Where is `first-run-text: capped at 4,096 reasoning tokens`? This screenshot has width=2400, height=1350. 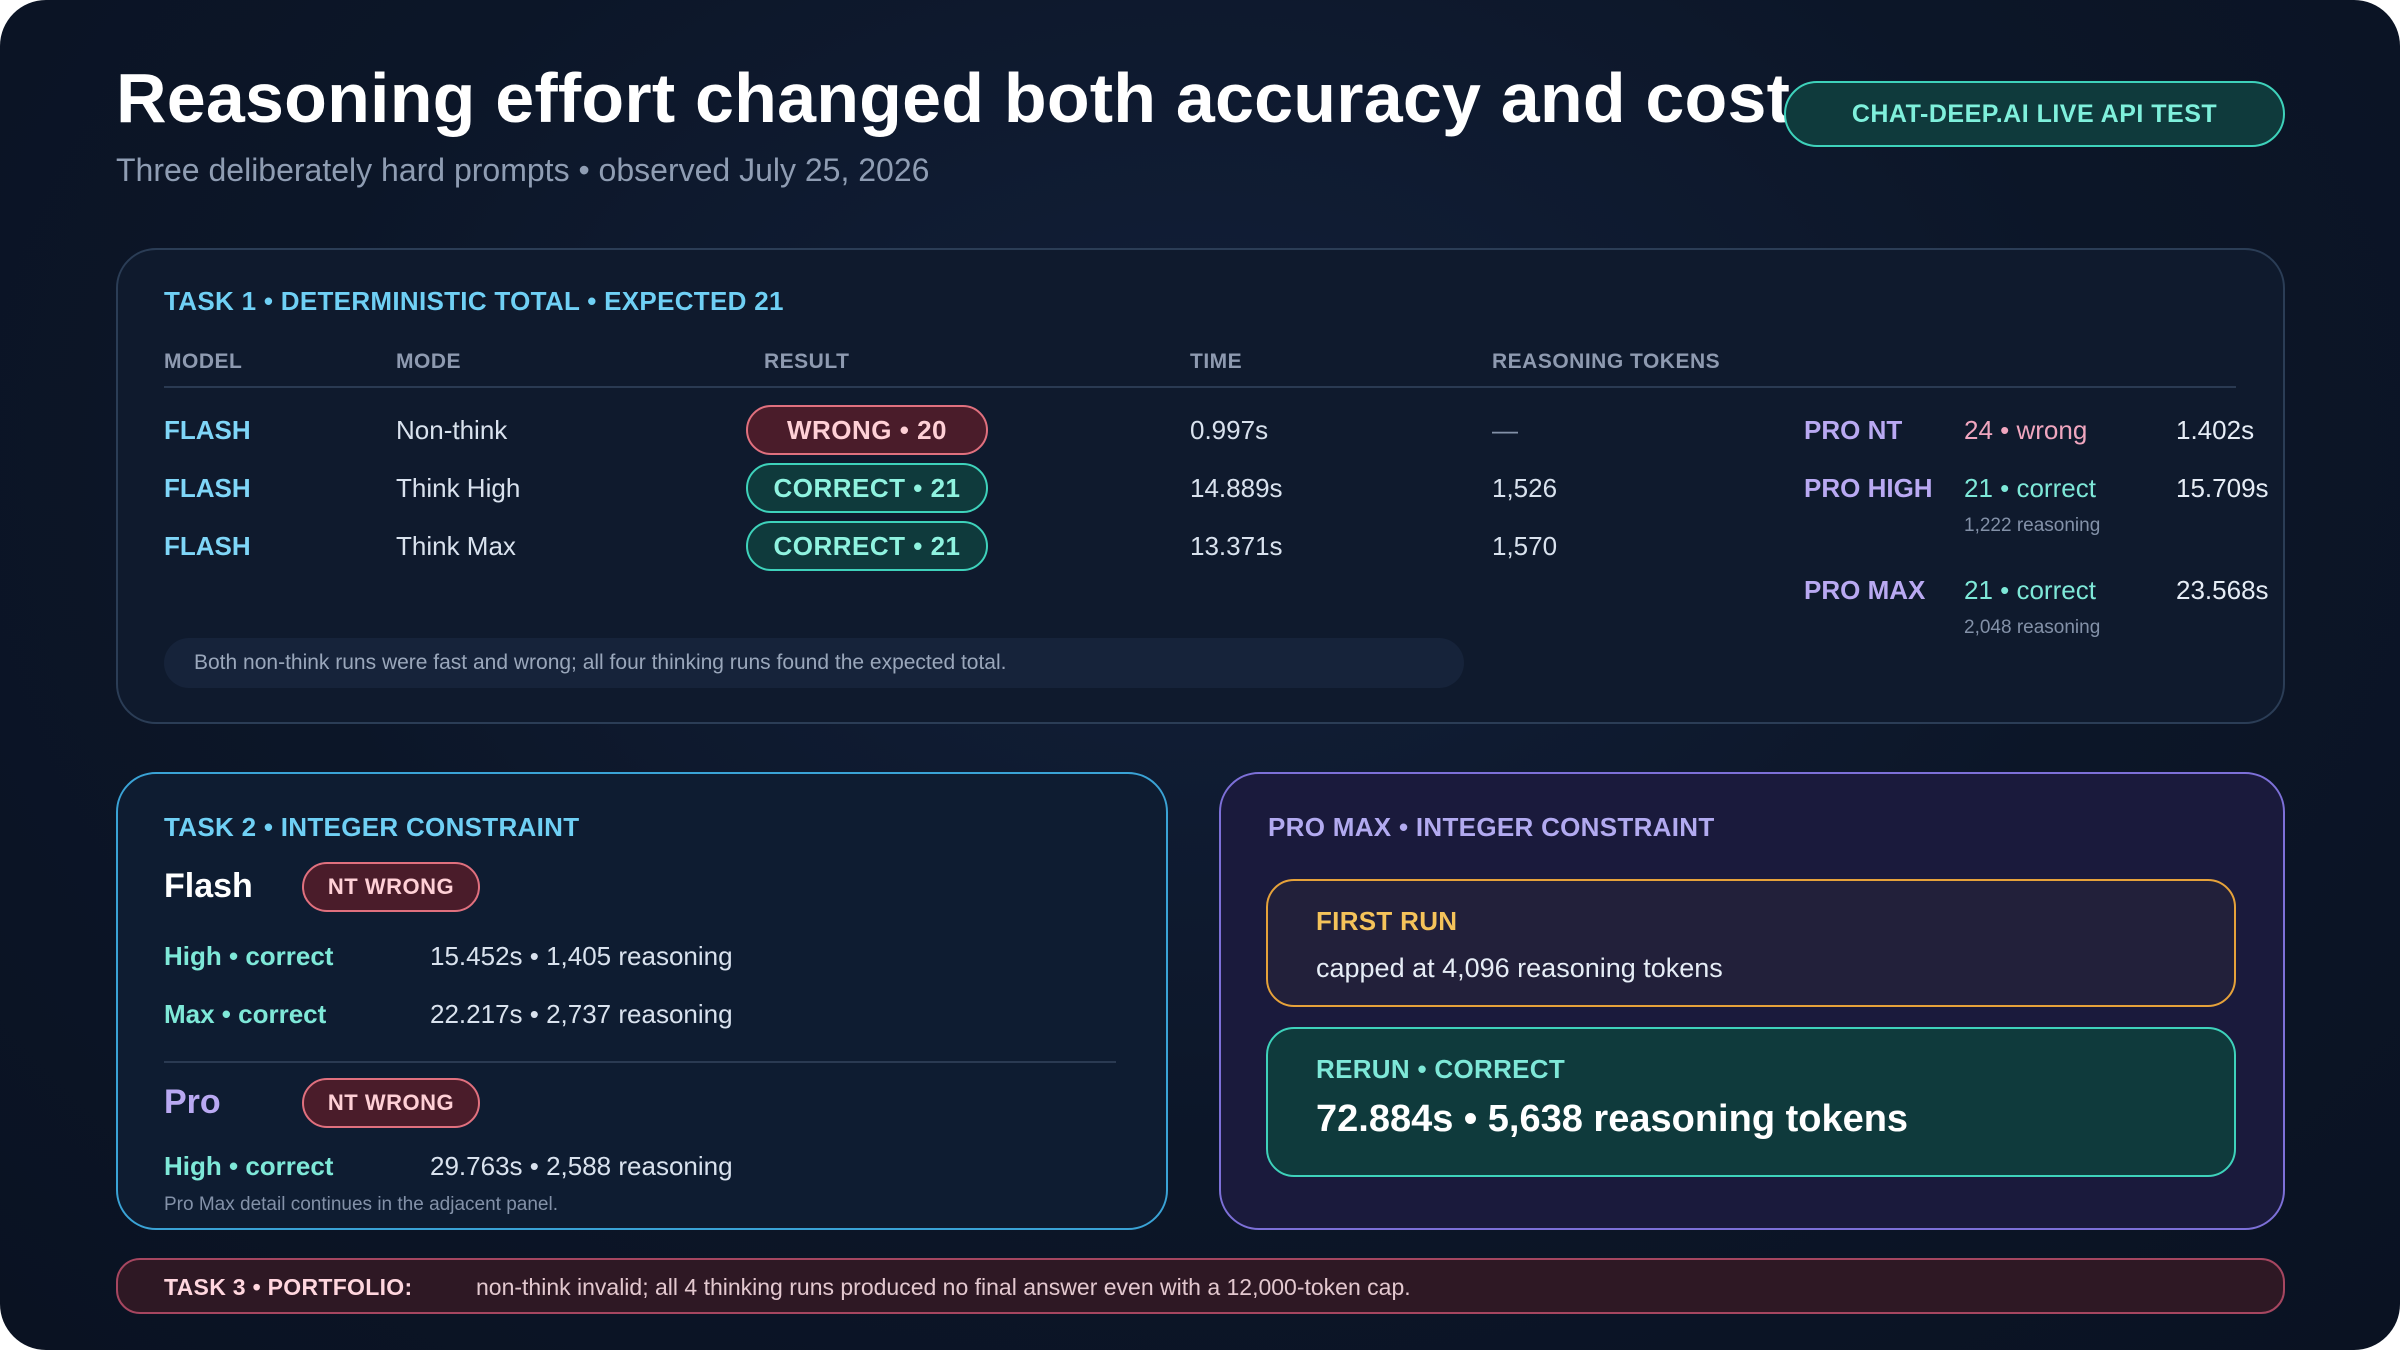
first-run-text: capped at 4,096 reasoning tokens is located at coordinates (1519, 968).